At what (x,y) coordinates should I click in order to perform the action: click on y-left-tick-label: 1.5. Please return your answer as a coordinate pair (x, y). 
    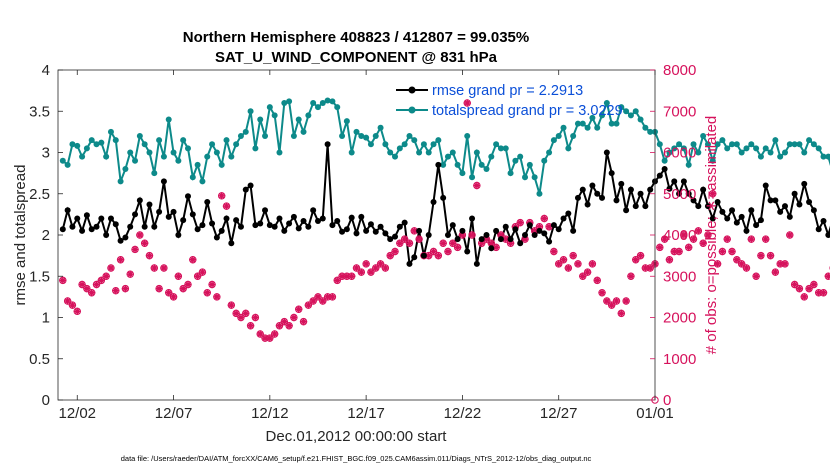
    Looking at the image, I should click on (39, 276).